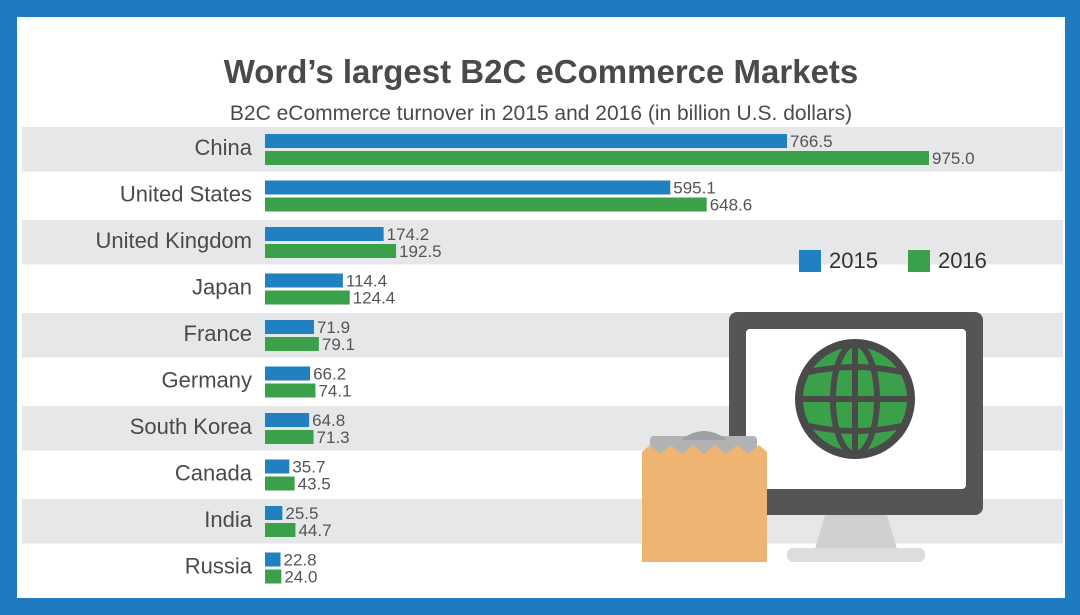  I want to click on bar-2016-india, so click(280, 530).